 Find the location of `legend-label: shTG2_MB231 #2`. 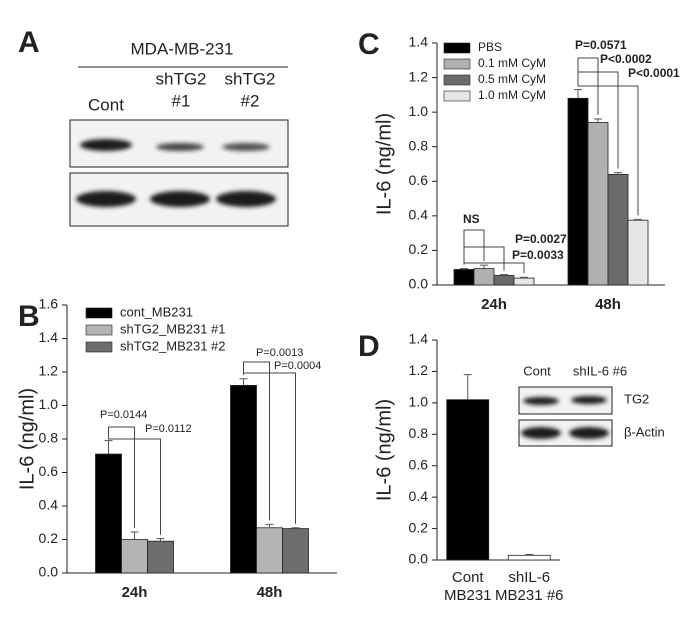

legend-label: shTG2_MB231 #2 is located at coordinates (173, 345).